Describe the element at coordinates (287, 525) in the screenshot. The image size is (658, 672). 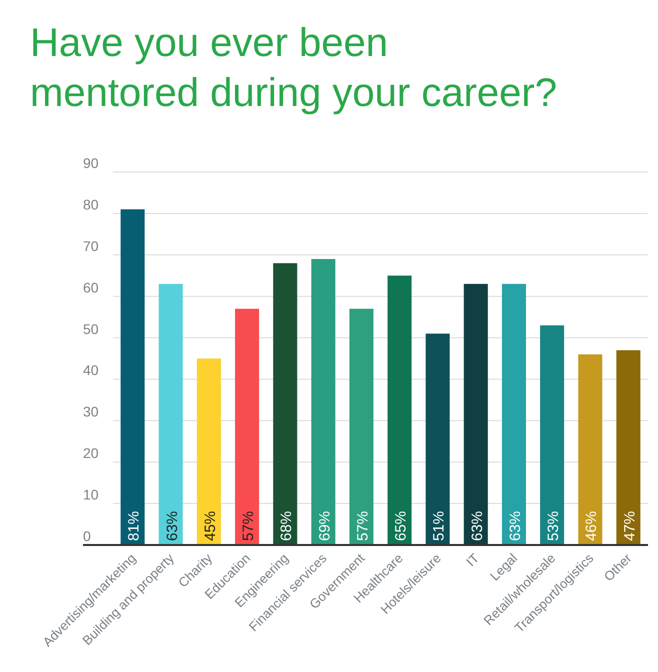
I see `data-label: 68%` at that location.